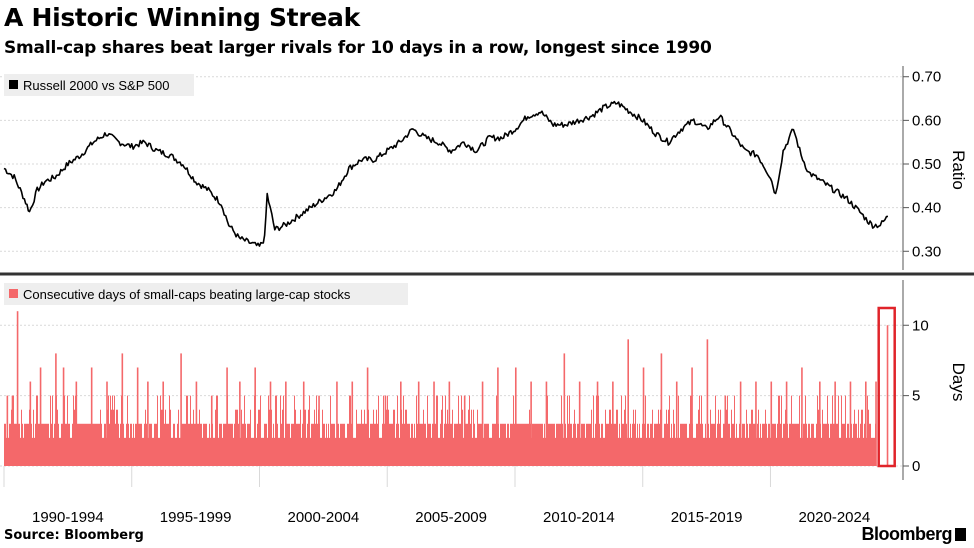  Describe the element at coordinates (323, 517) in the screenshot. I see `x-tick-label: 2000-2004` at that location.